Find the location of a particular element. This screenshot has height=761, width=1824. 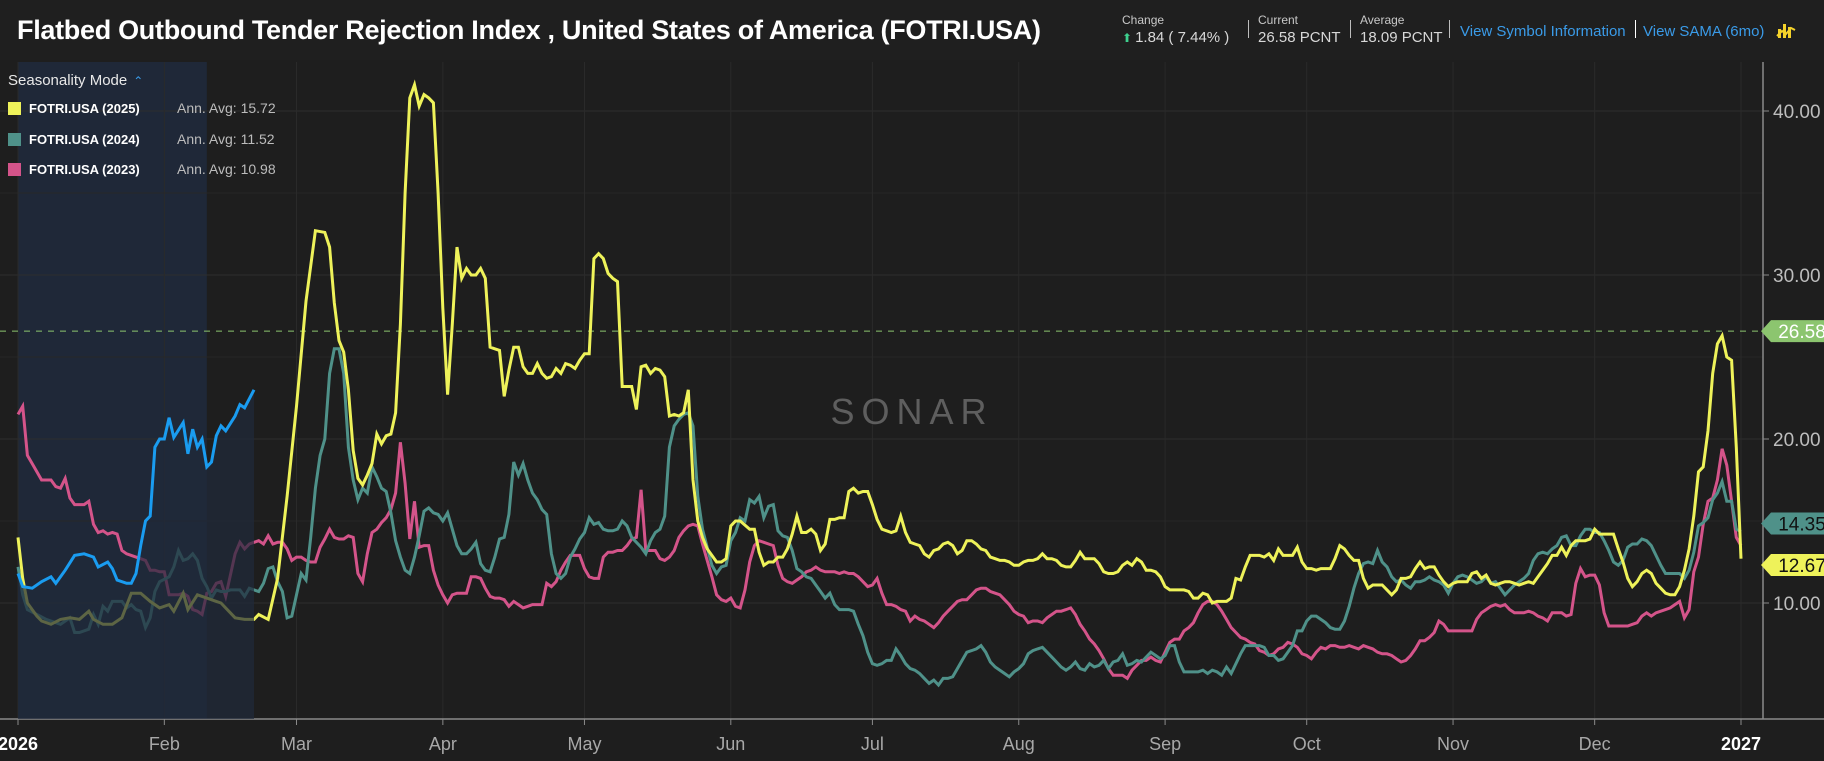

sonar-watermark: SONAR is located at coordinates (911, 411).